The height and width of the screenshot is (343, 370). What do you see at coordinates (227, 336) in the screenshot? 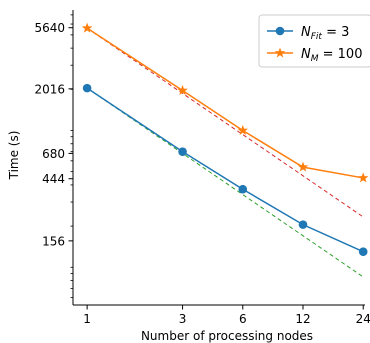
I see `x-axis-label: Number of processing nodes` at bounding box center [227, 336].